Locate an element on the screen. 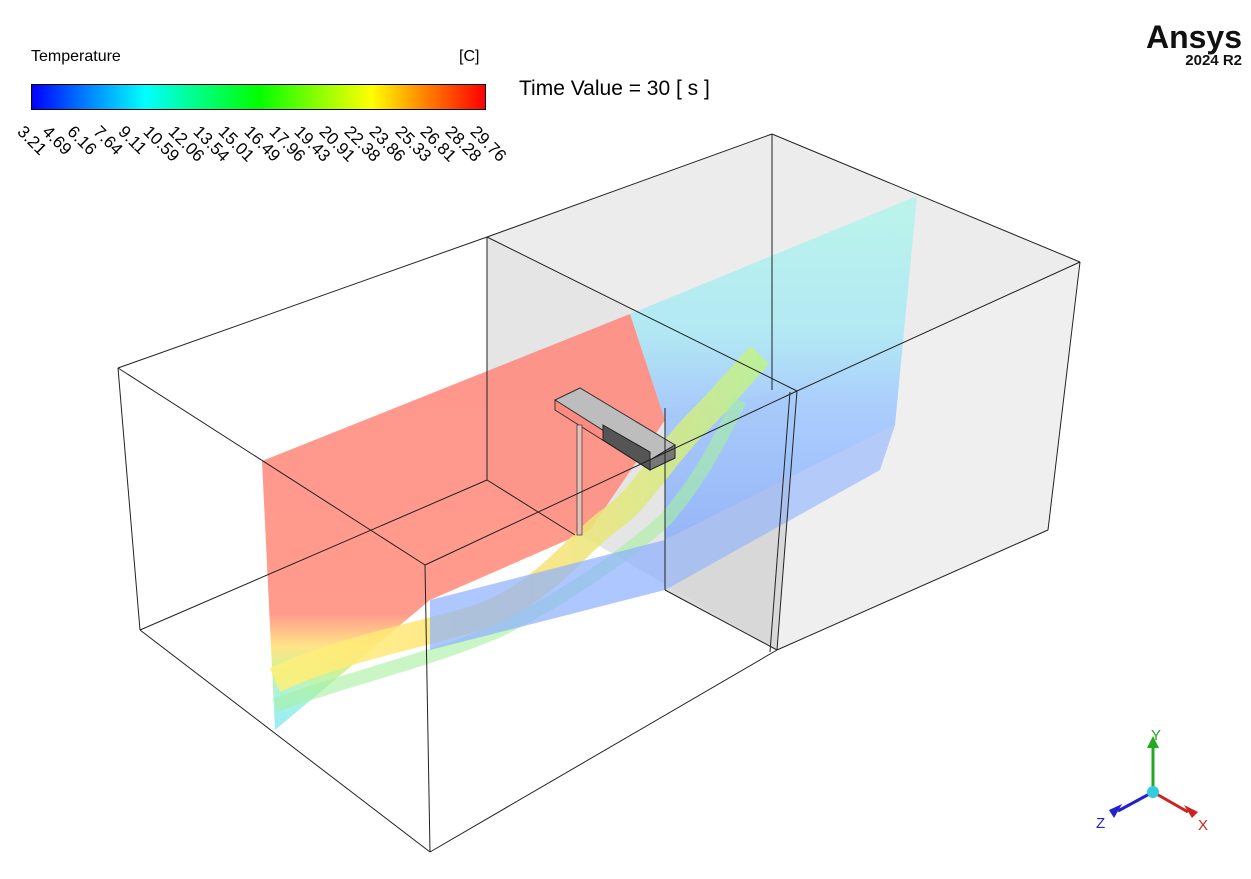  ansys-logo: Ansys 2024 R2 is located at coordinates (1194, 45).